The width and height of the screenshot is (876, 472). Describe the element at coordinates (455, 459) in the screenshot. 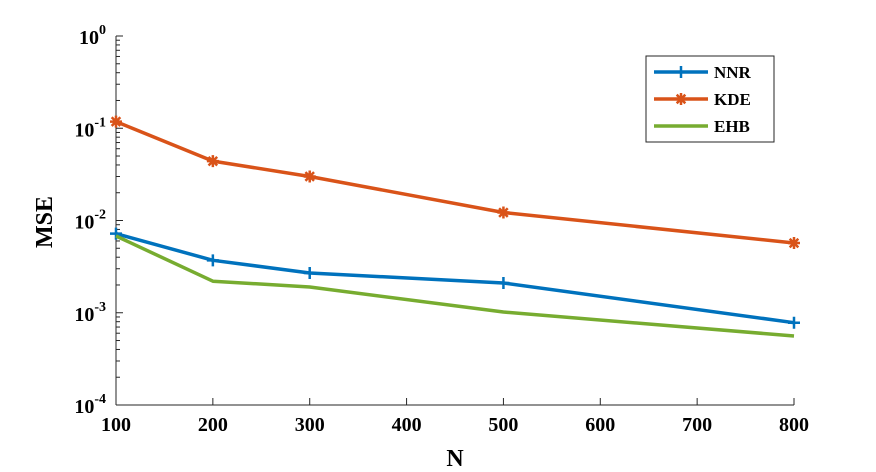

I see `x-axis-title: N` at that location.